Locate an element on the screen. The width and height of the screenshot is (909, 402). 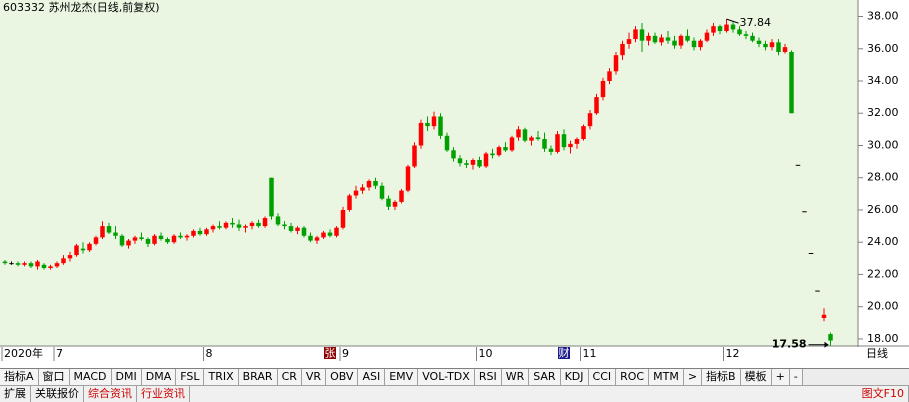
tab: 综合资讯 is located at coordinates (110, 394).